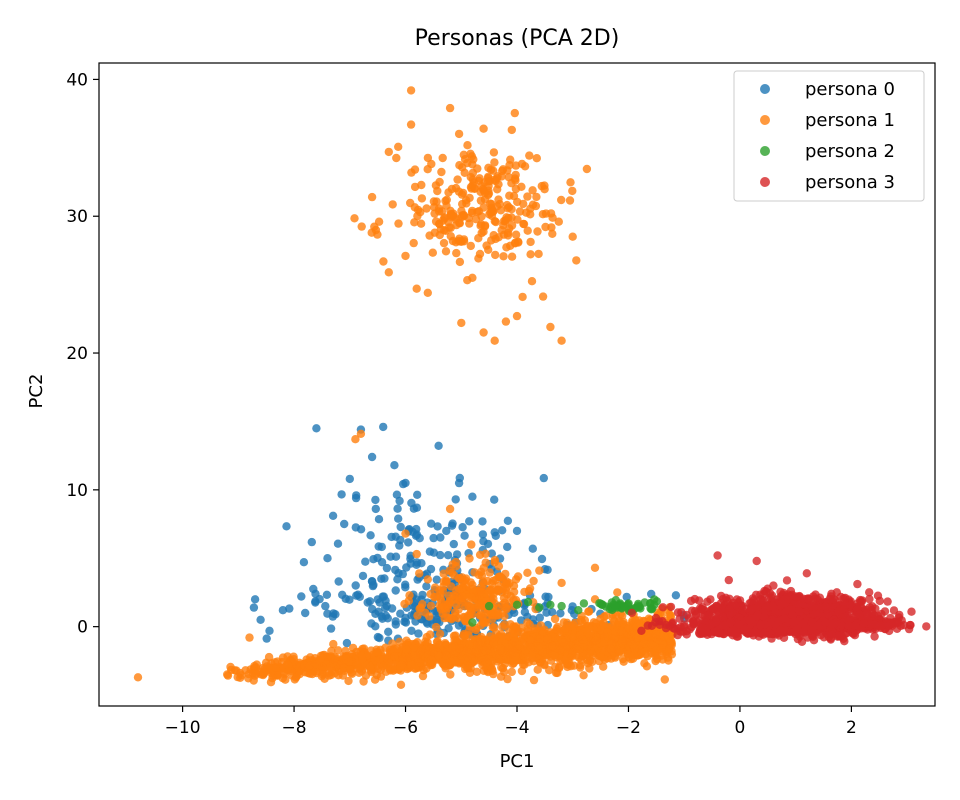 Image resolution: width=960 pixels, height=800 pixels. What do you see at coordinates (850, 182) in the screenshot?
I see `legend-label: persona 3` at bounding box center [850, 182].